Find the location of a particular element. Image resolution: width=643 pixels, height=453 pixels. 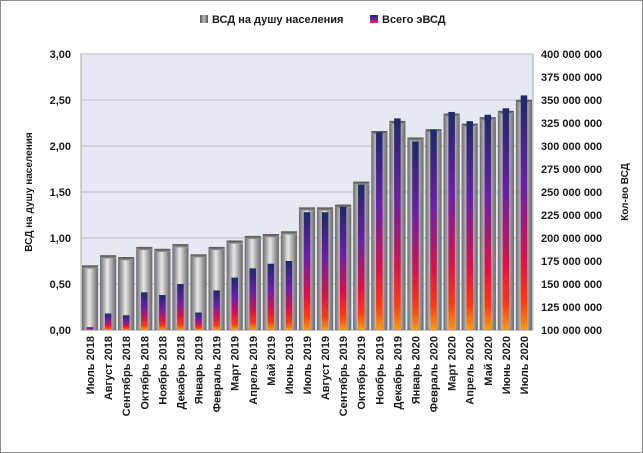

x-tick-label: Декабрь 2018 is located at coordinates (181, 373).